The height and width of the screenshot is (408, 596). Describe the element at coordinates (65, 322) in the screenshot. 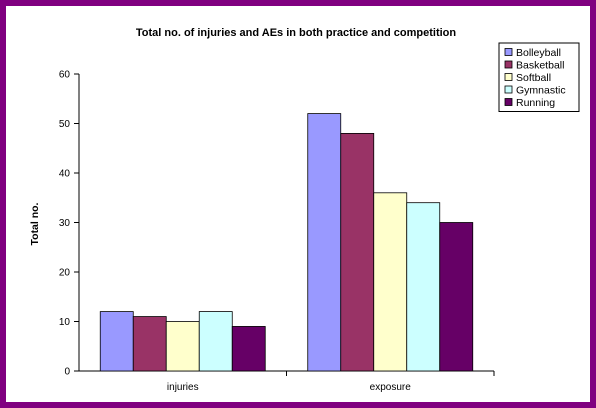

I see `y-tick-label: 10` at that location.